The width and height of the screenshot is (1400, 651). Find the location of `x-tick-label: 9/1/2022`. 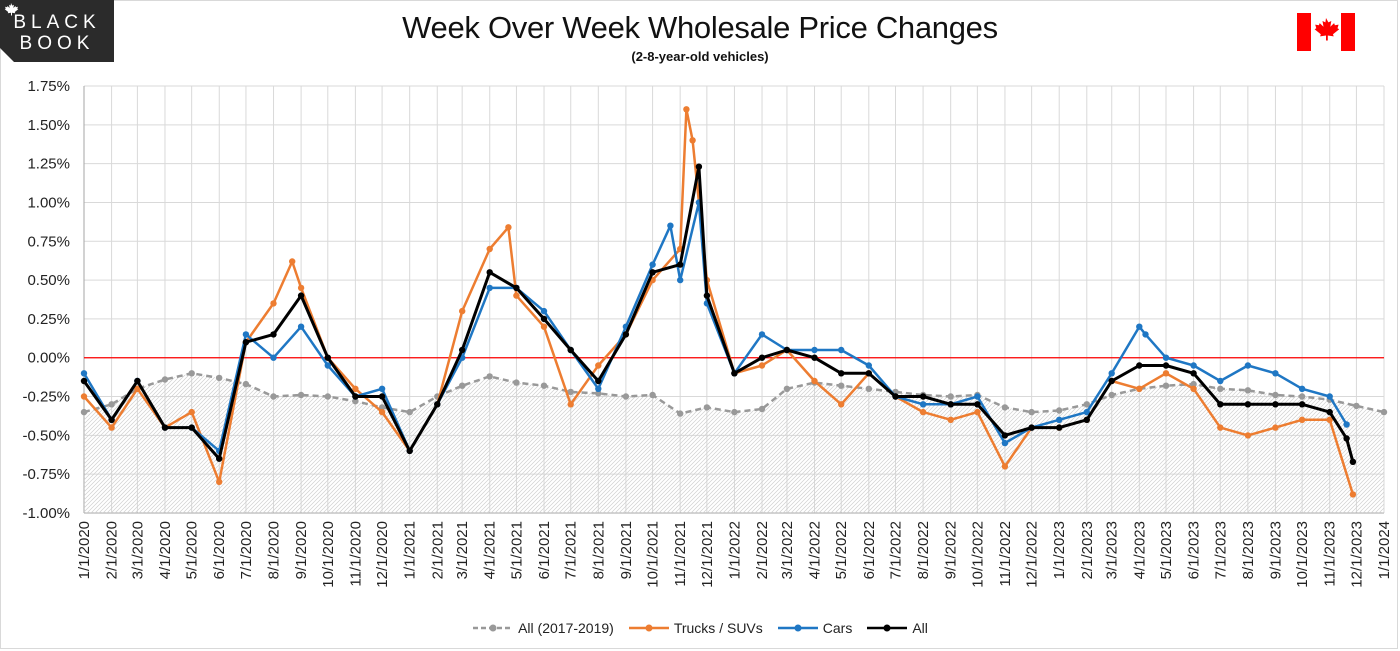

x-tick-label: 9/1/2022 is located at coordinates (951, 550).